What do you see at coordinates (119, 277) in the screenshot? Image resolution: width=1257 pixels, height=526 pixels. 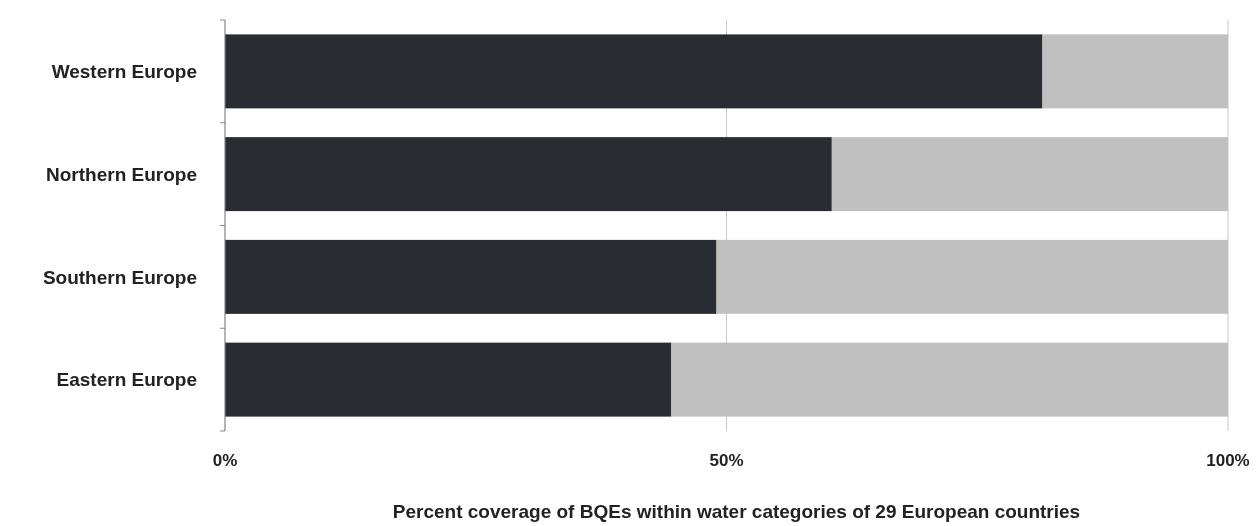 I see `y-tick-label: Southern Europe` at bounding box center [119, 277].